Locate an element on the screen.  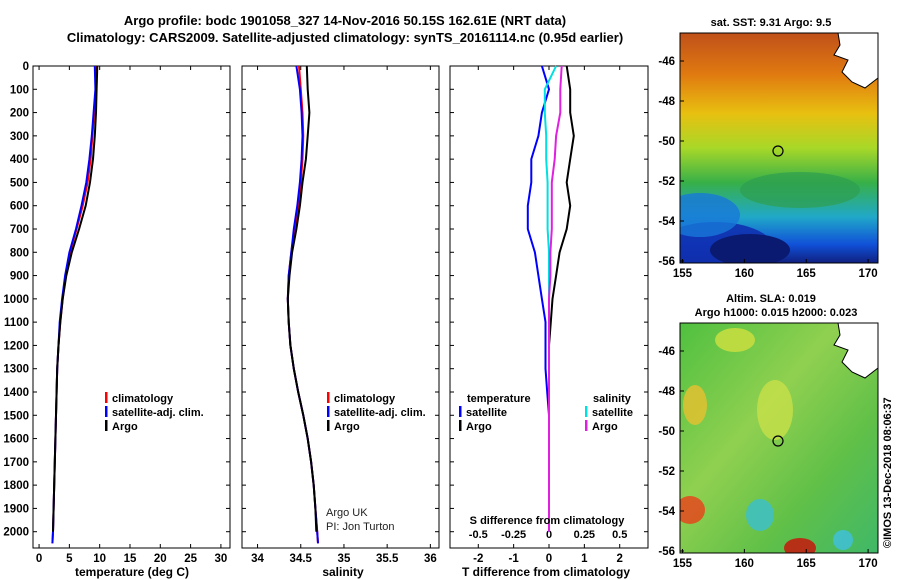
sst-green-patch is located at coordinates (800, 190).